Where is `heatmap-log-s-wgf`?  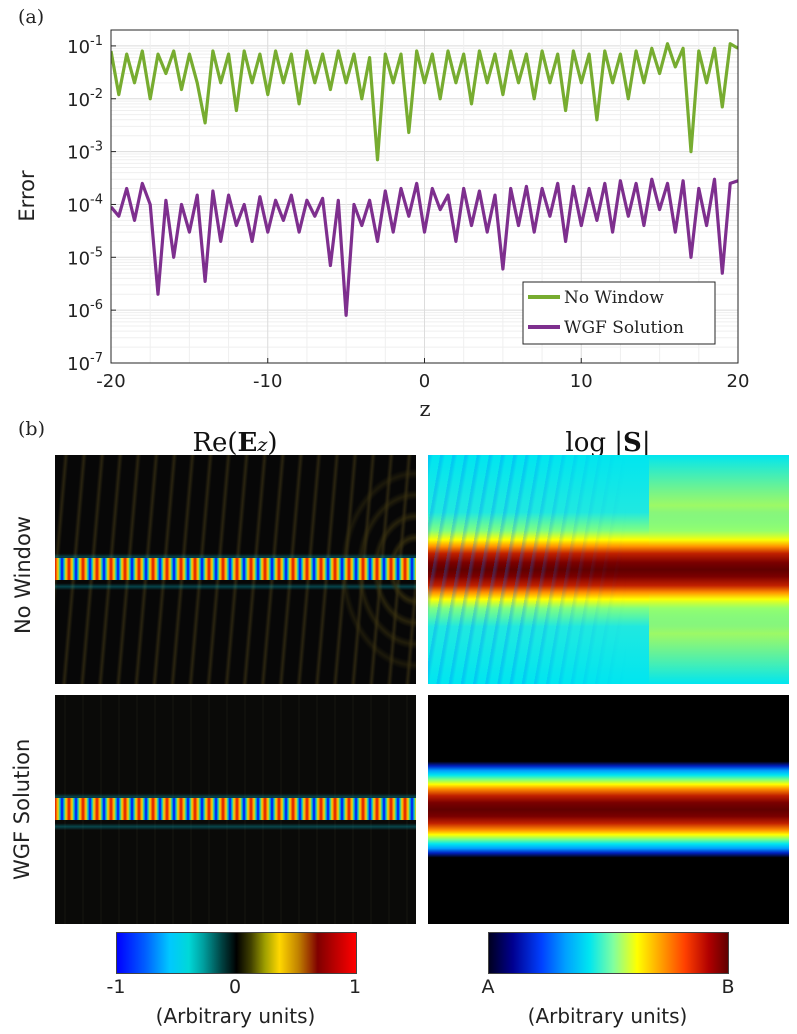 heatmap-log-s-wgf is located at coordinates (608, 809).